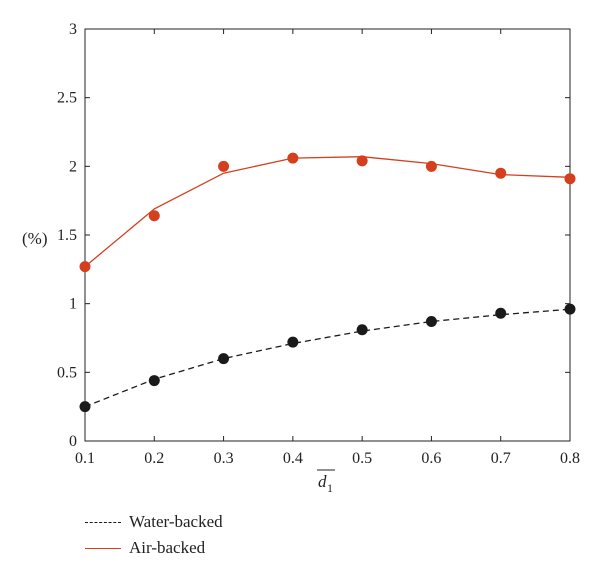 This screenshot has width=600, height=573. What do you see at coordinates (73, 304) in the screenshot?
I see `y-tick-label: 1` at bounding box center [73, 304].